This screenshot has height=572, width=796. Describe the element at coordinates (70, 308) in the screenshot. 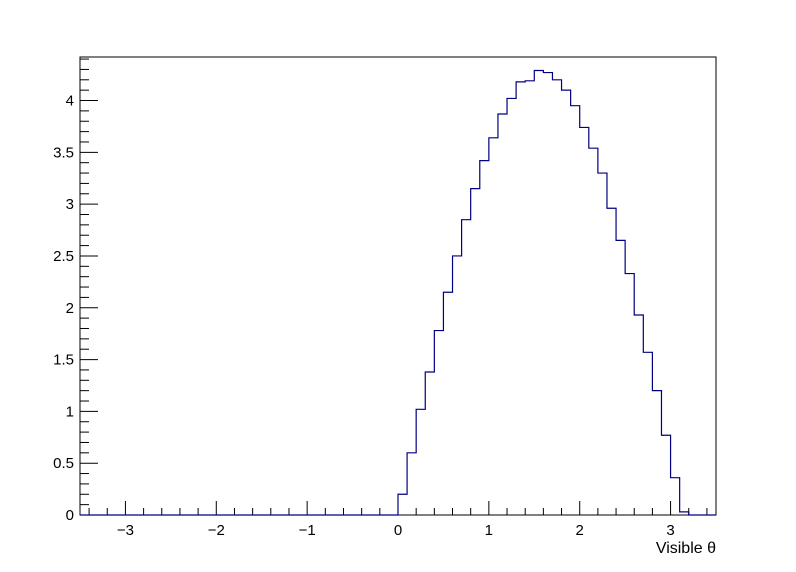

I see `y-tick-label: 2` at that location.